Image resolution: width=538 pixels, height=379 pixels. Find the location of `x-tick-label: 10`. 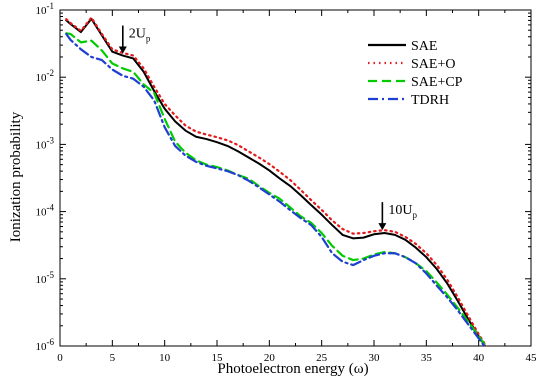

x-tick-label: 10 is located at coordinates (165, 358).